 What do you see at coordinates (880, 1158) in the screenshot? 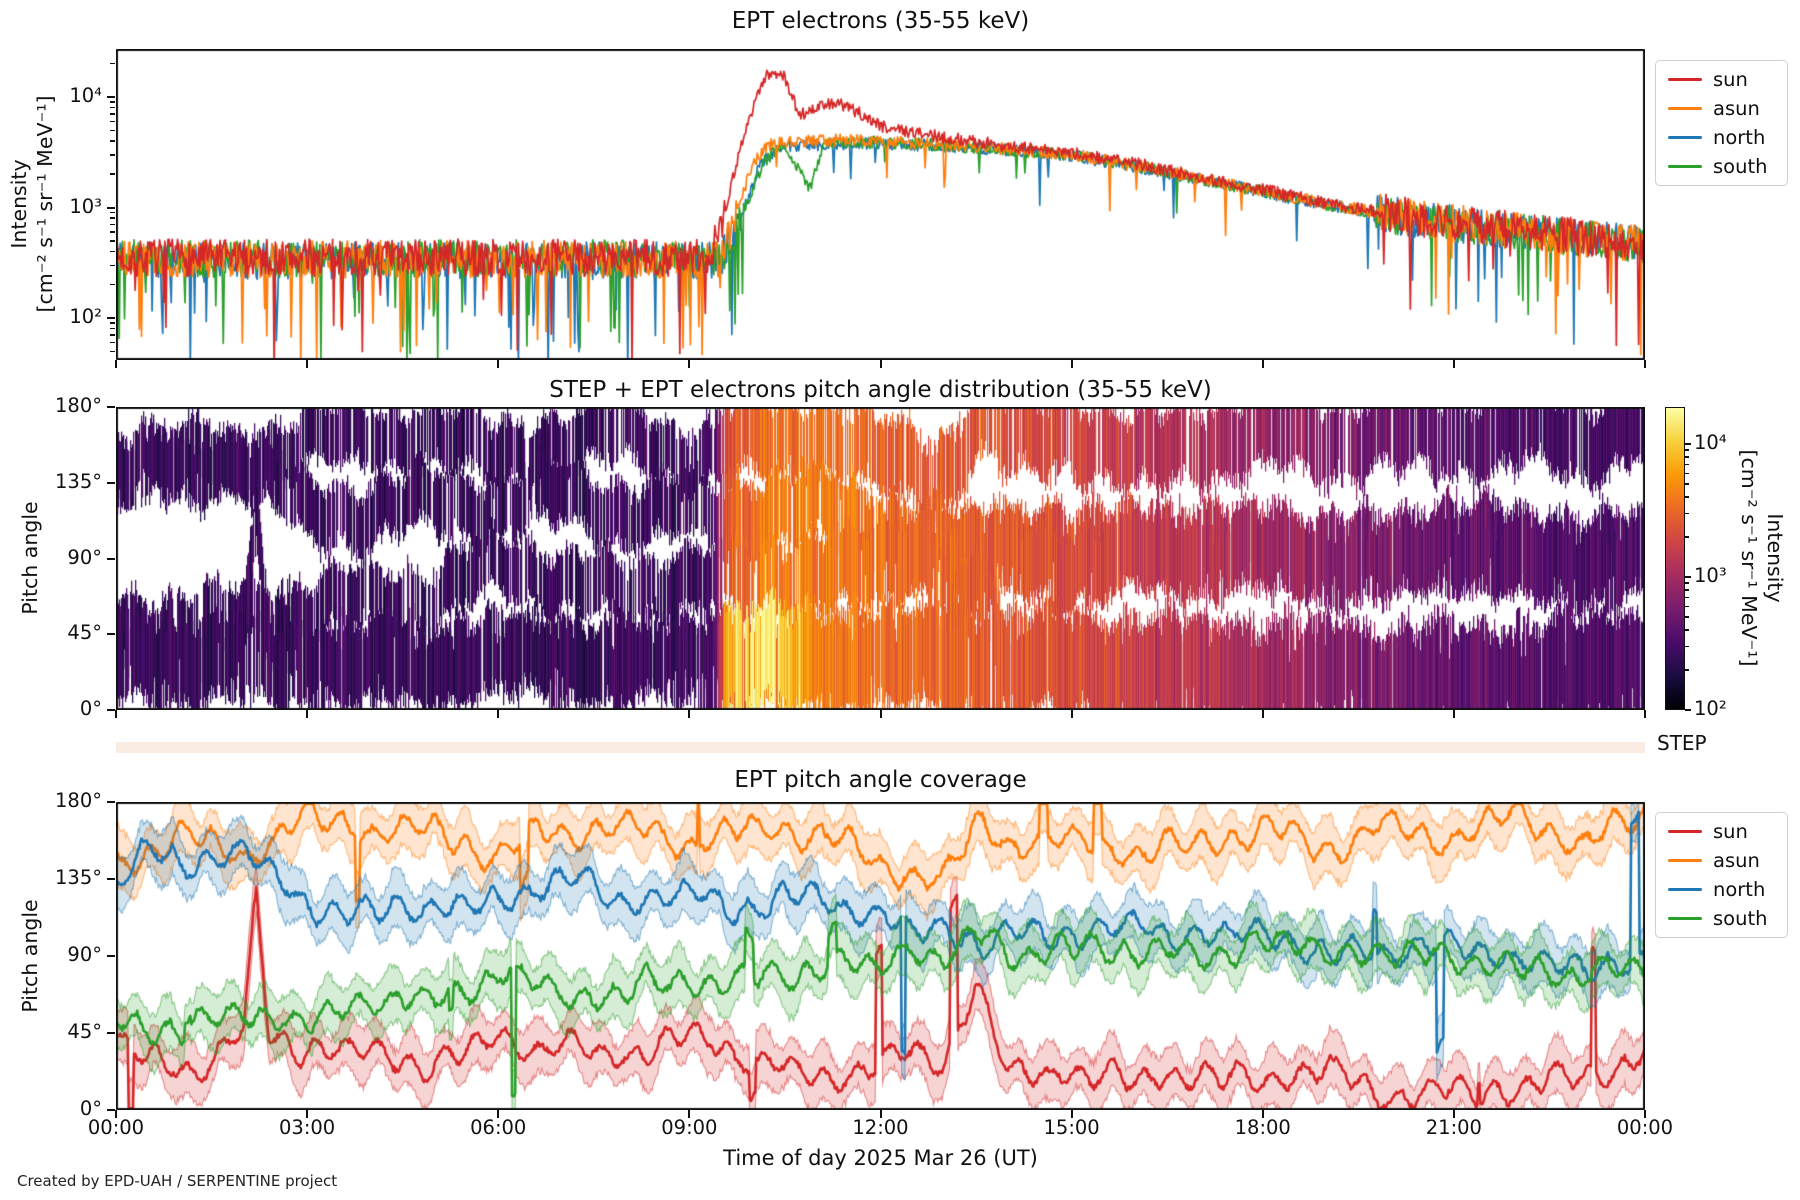
I see `x-axis-label: Time of day 2025 Mar 26 (UT)` at bounding box center [880, 1158].